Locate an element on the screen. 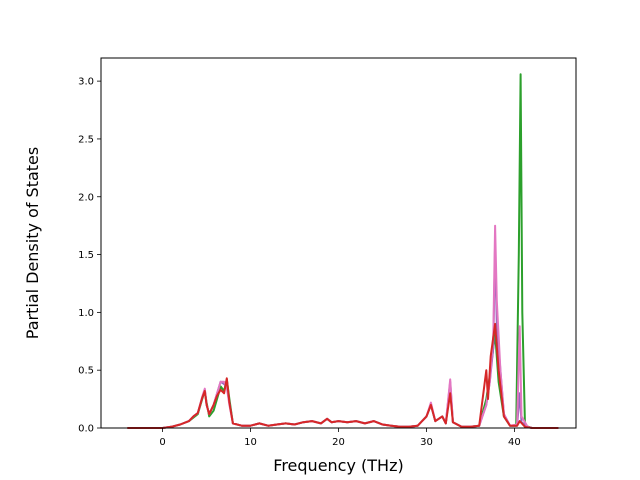  y-tick-label: 2.0 is located at coordinates (86, 197).